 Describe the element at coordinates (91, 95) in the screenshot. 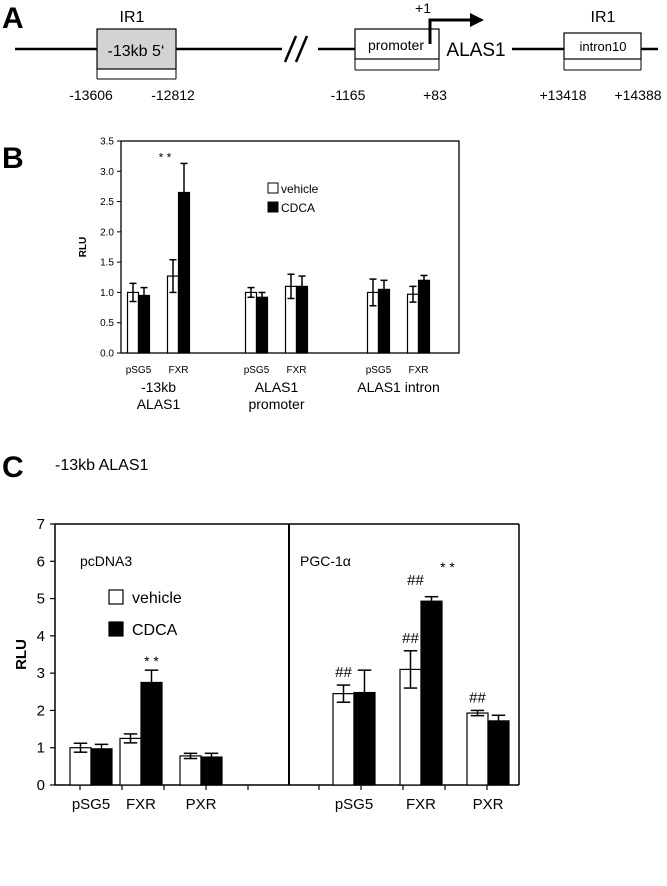

I see `upstream-coord-start: -13606` at that location.